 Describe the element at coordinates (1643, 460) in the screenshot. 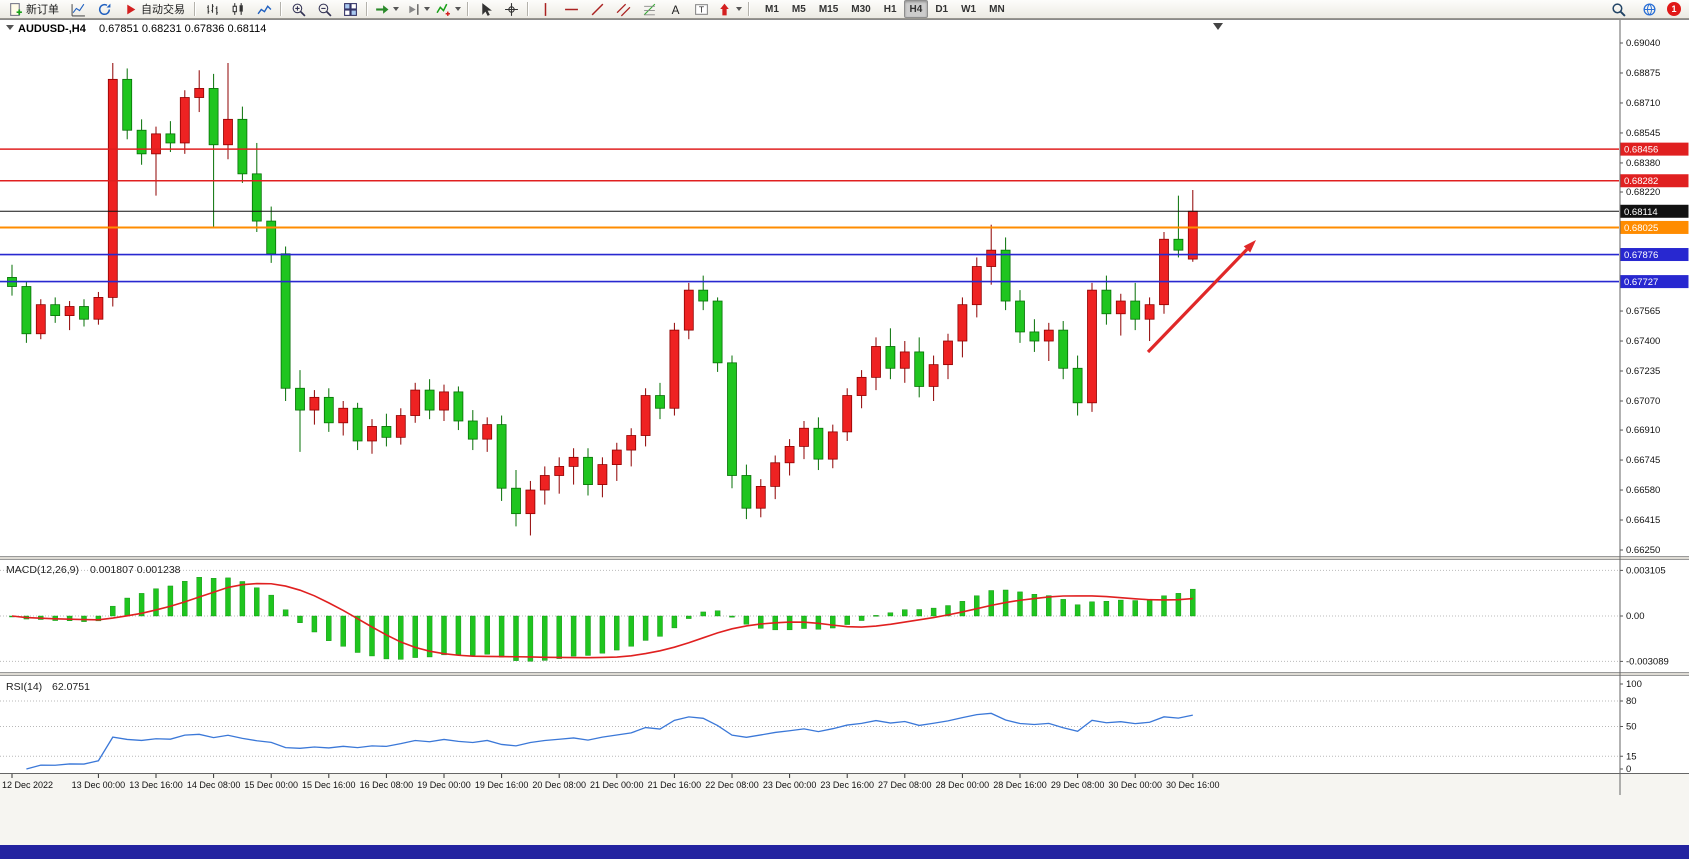

I see `y-axis-label: 0.66745` at that location.